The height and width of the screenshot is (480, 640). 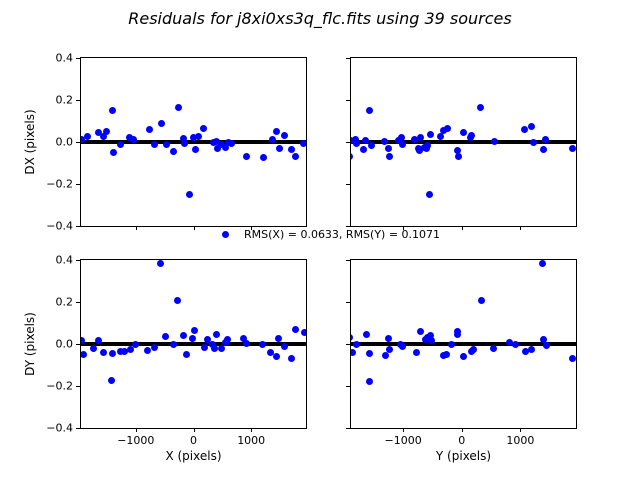 I want to click on plot-area-dy-vs-x, so click(x=193, y=344).